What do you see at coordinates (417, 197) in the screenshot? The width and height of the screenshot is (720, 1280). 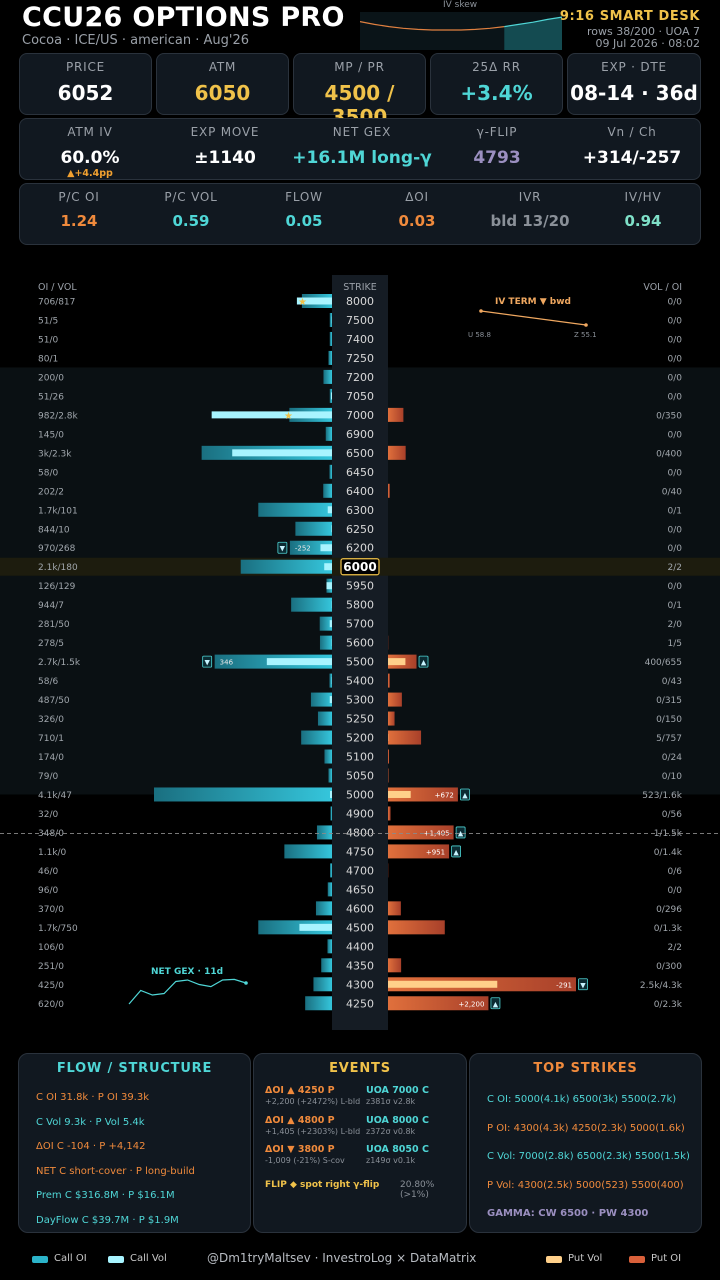 I see `stat-label: ΔOI` at bounding box center [417, 197].